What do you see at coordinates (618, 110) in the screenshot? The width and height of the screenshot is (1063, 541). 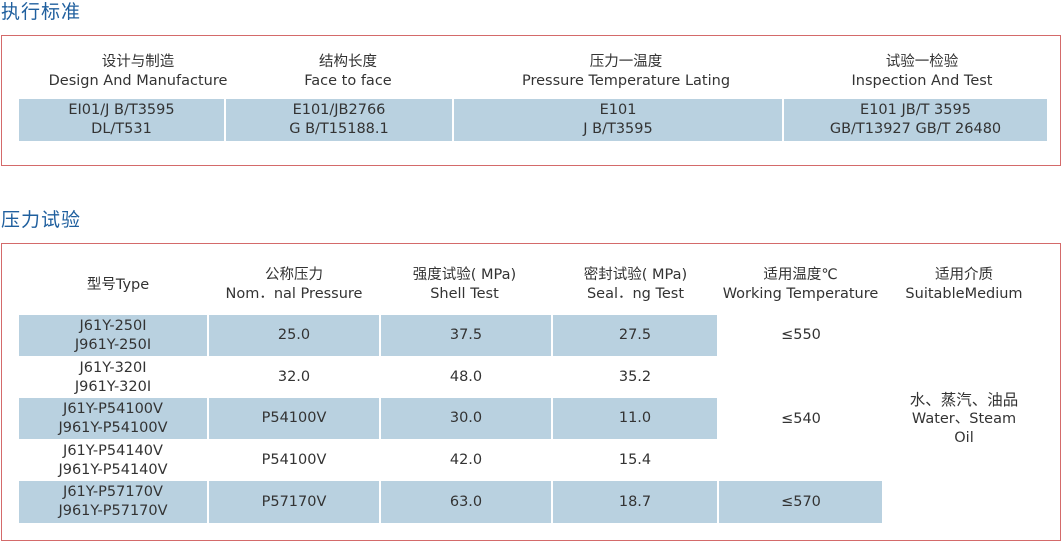 I see `value-pressure-temp-line1: E101` at bounding box center [618, 110].